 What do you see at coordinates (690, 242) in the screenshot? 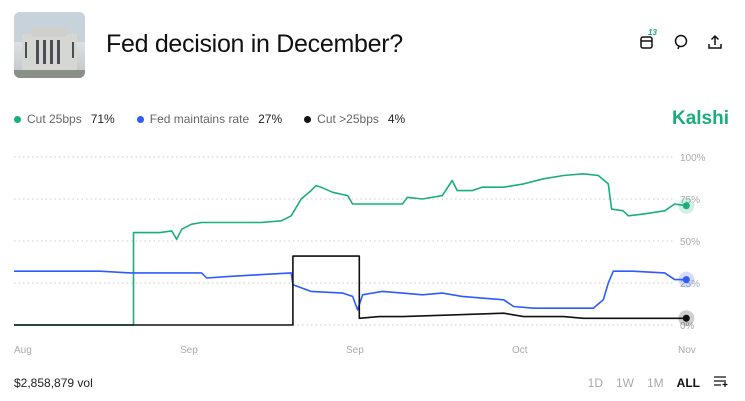
I see `y-tick-label: 50%` at bounding box center [690, 242].